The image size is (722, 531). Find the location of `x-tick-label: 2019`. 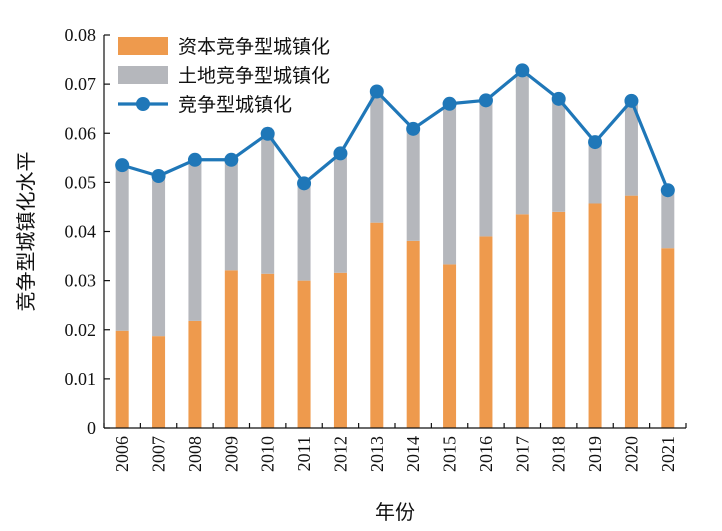

x-tick-label: 2019 is located at coordinates (595, 454).